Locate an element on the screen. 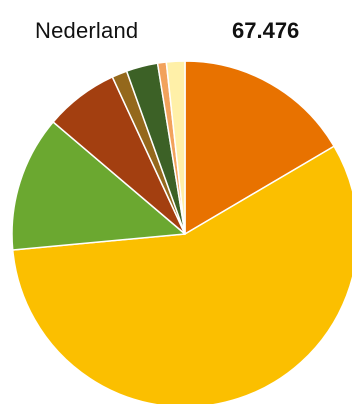 The image size is (352, 404). region-name: Nederland is located at coordinates (87, 30).